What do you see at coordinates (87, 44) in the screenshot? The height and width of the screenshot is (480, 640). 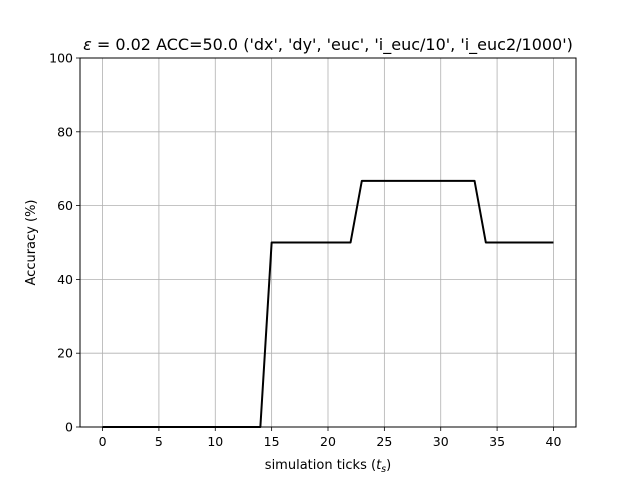 I see `title-epsilon: ε` at bounding box center [87, 44].